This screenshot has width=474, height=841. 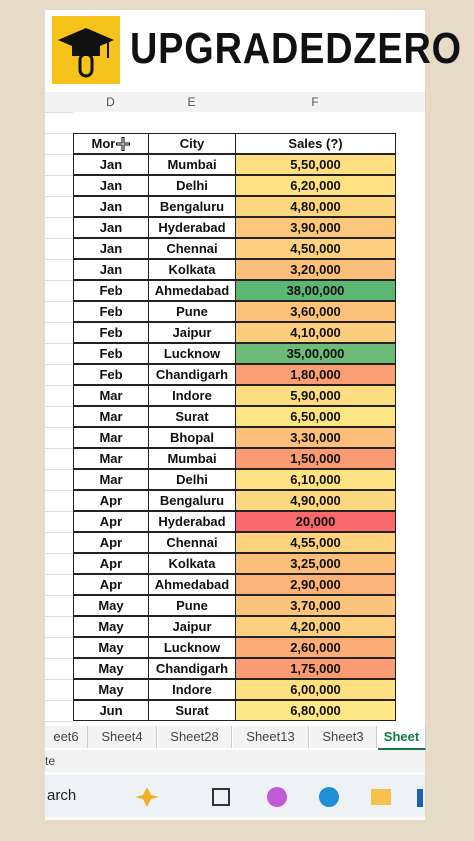 What do you see at coordinates (315, 185) in the screenshot?
I see `table-cell: 6,20,000` at bounding box center [315, 185].